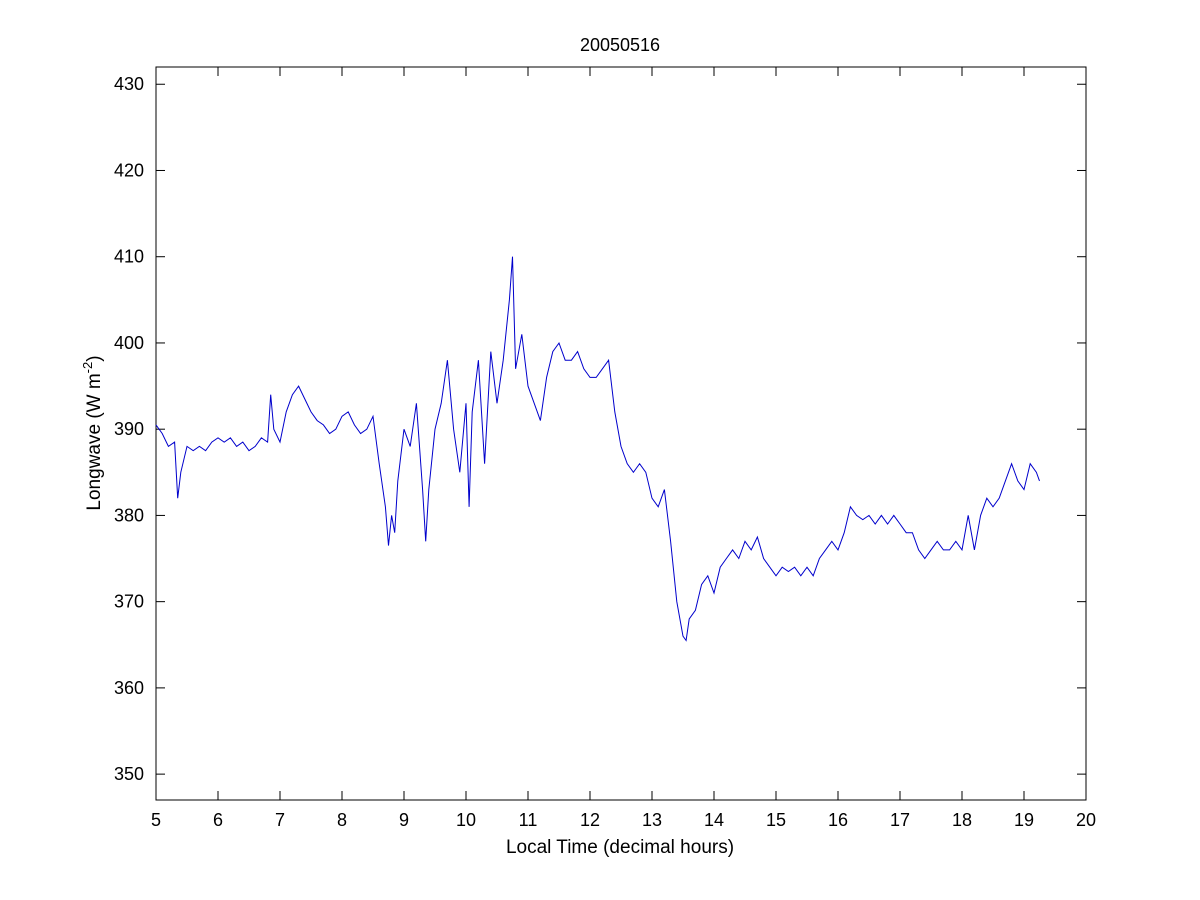 This screenshot has height=900, width=1200. I want to click on x-tick-label: 9, so click(404, 820).